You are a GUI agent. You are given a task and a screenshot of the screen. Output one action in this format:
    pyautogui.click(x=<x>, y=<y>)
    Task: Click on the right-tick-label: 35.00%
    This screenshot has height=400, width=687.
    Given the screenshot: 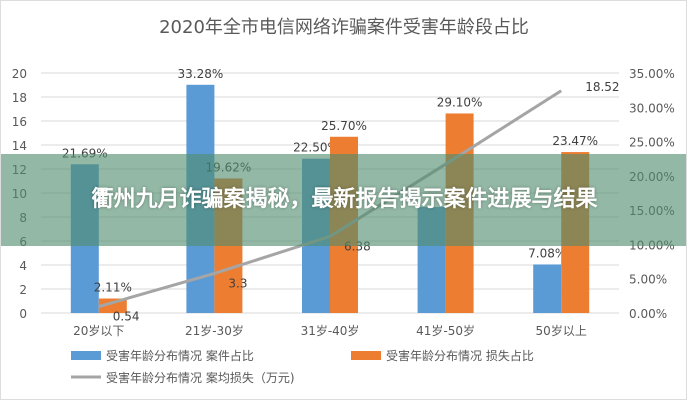 What is the action you would take?
    pyautogui.click(x=652, y=74)
    